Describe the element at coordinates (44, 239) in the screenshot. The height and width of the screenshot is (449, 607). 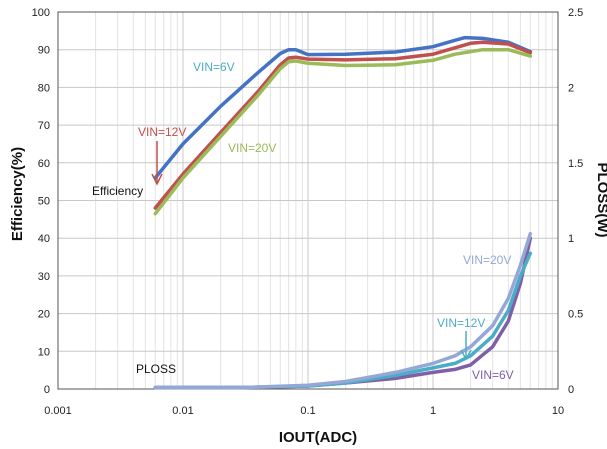
I see `y-tick-label: 40` at that location.